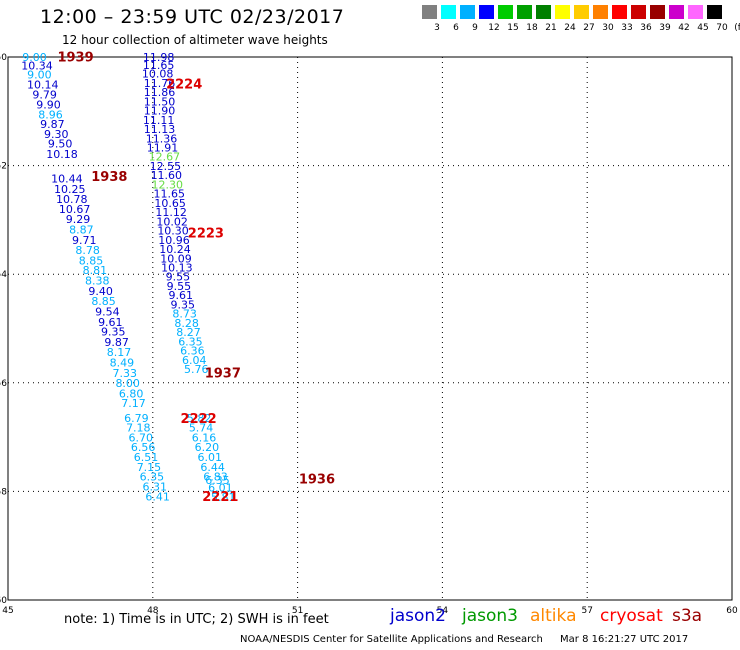  What do you see at coordinates (3, 601) in the screenshot?
I see `lat-tick-label: -60` at bounding box center [3, 601].